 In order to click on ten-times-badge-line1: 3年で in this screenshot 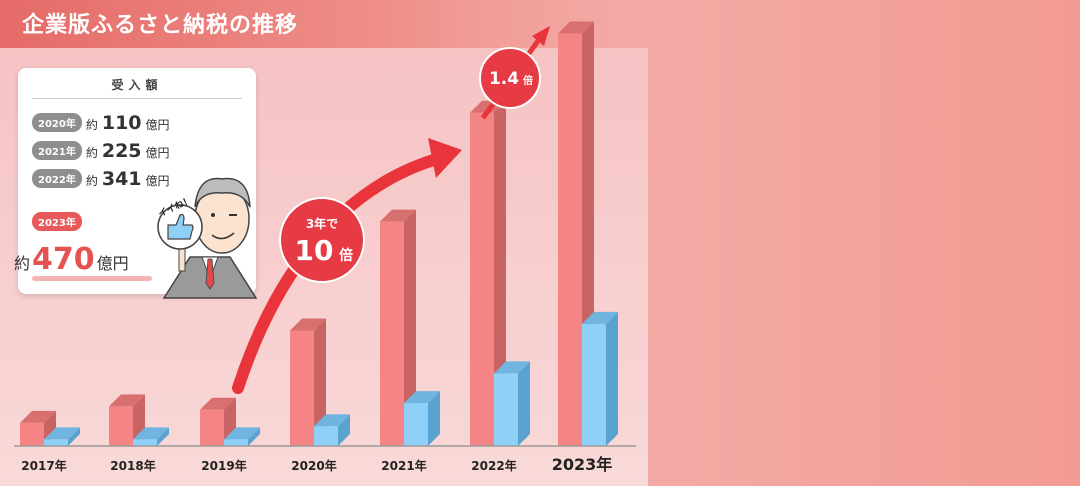, I will do `click(322, 223)`.